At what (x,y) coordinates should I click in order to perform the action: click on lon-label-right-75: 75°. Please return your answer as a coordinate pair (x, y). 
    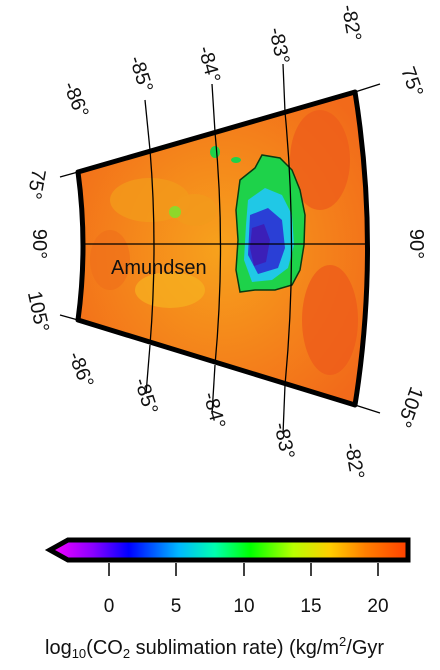
    Looking at the image, I should click on (411, 82).